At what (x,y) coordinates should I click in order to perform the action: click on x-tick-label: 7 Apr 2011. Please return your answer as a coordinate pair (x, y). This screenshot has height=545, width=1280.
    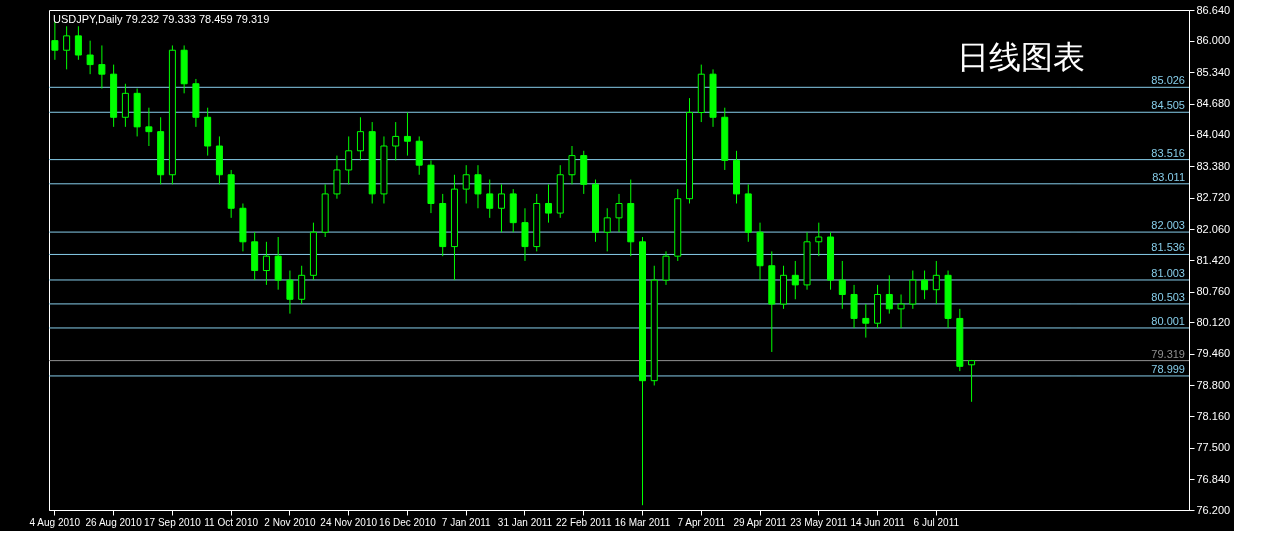
    Looking at the image, I should click on (701, 522).